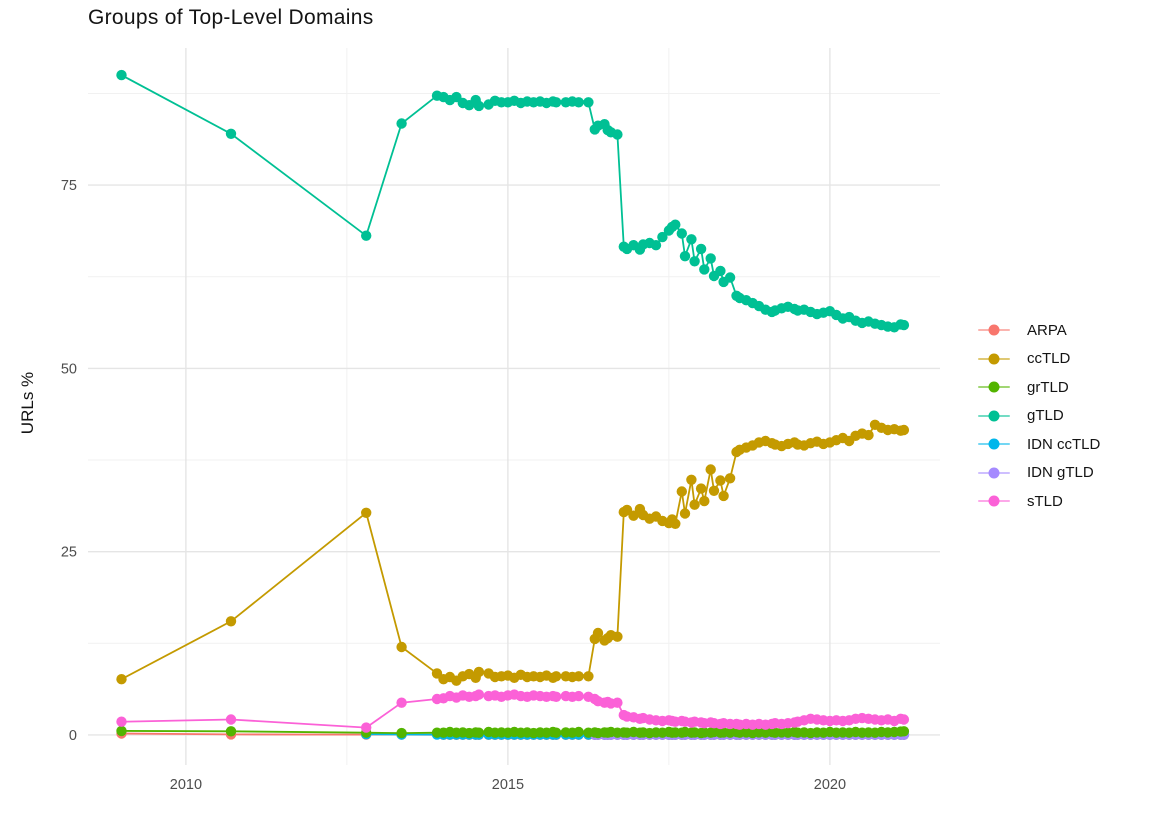  Describe the element at coordinates (1064, 444) in the screenshot. I see `legend-label: IDN ccTLD` at that location.